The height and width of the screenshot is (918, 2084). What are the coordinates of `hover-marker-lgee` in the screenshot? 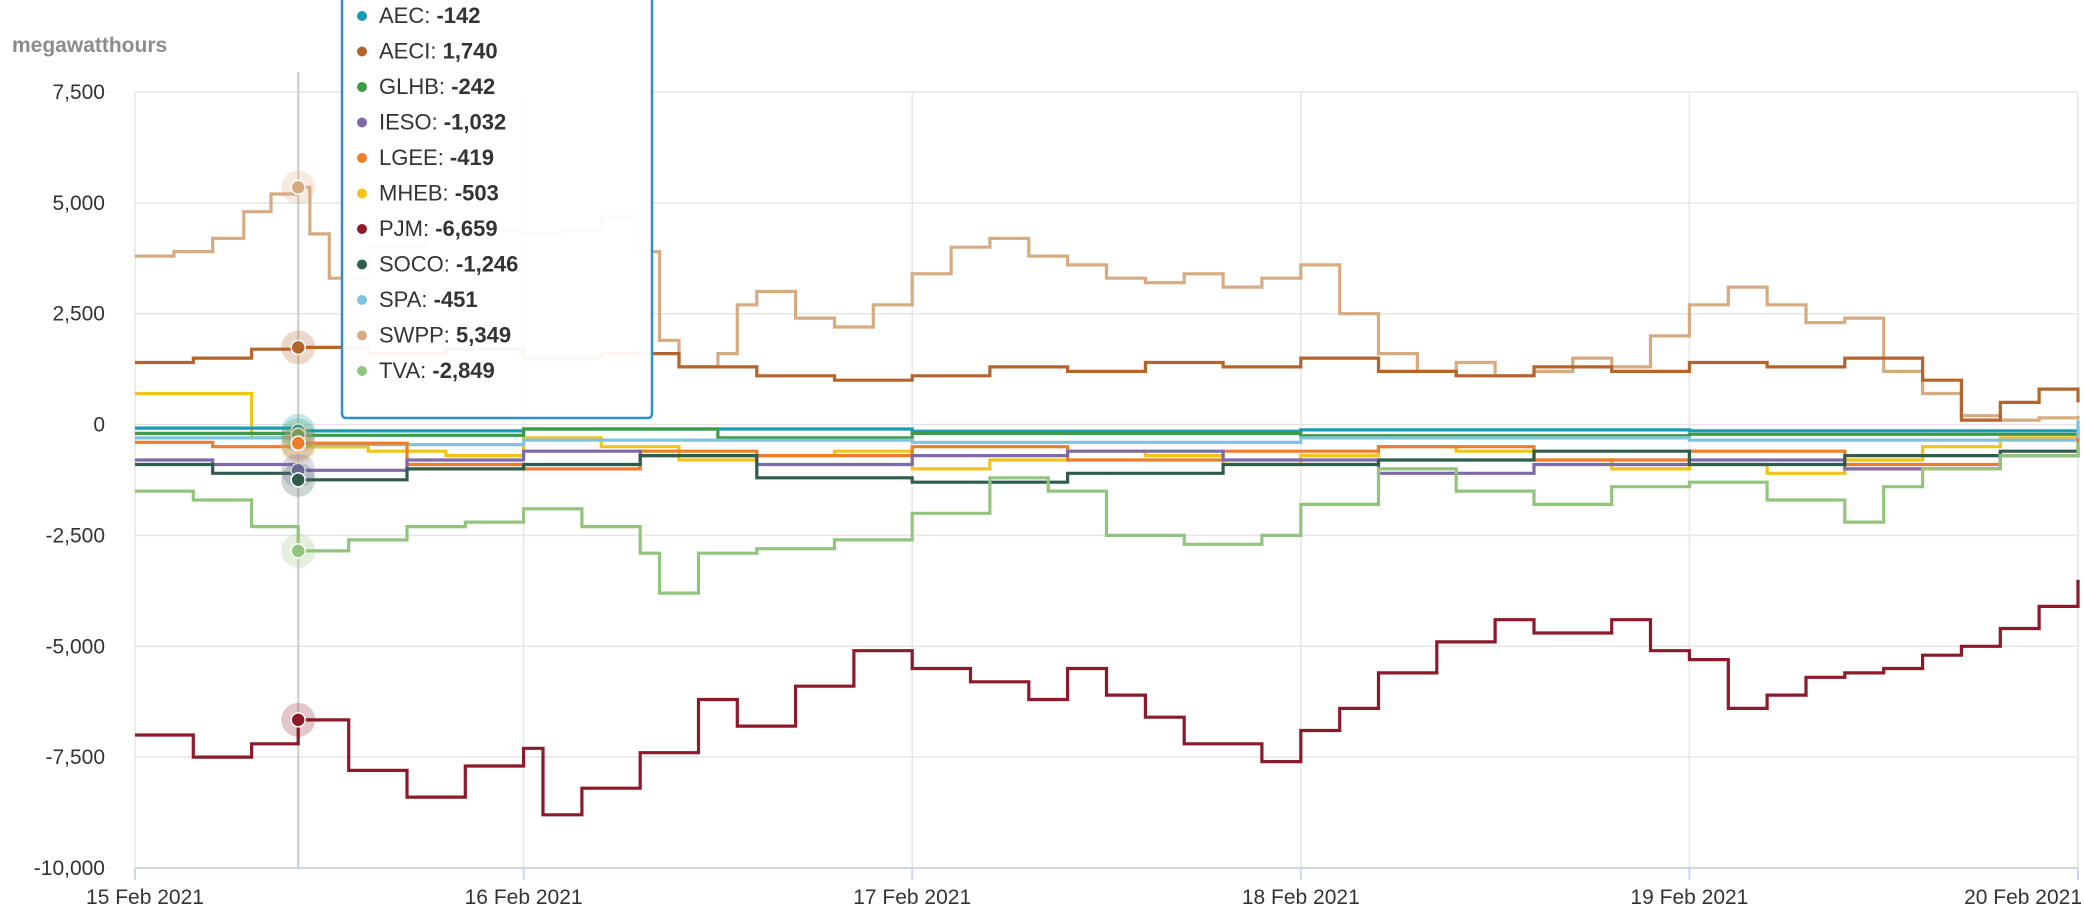 It's located at (298, 443).